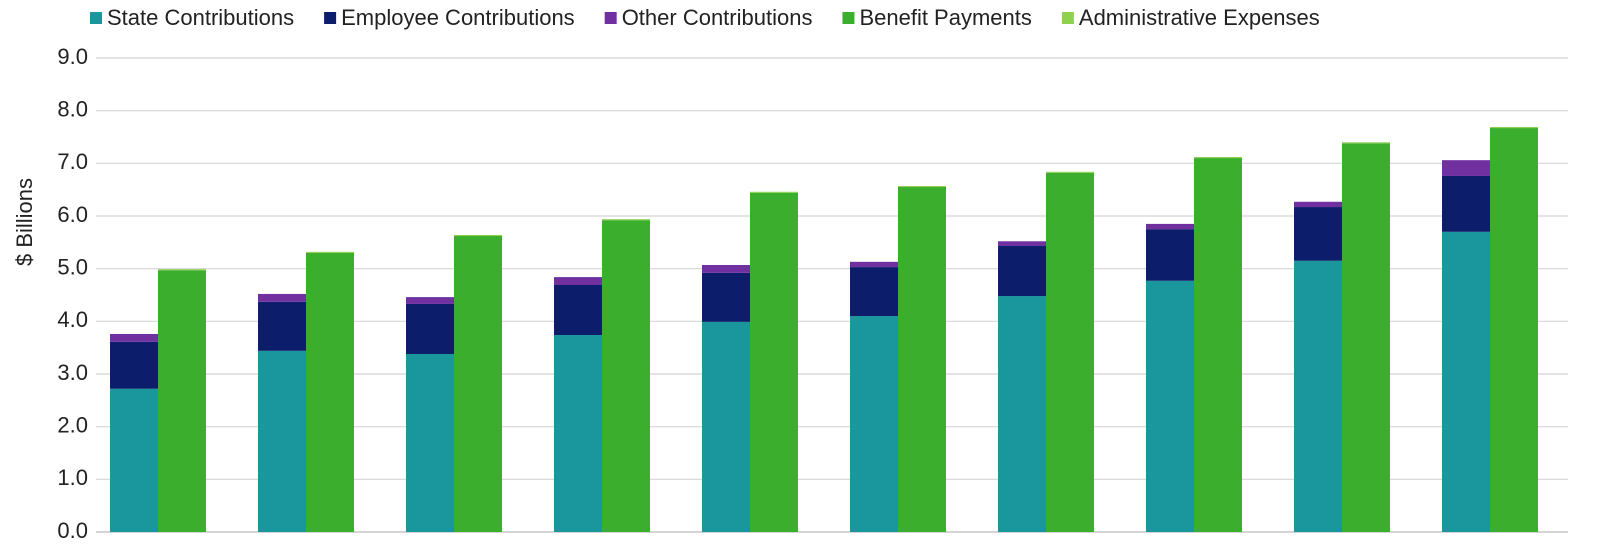 This screenshot has width=1608, height=558. I want to click on y-tick-label: 1.0, so click(72, 477).